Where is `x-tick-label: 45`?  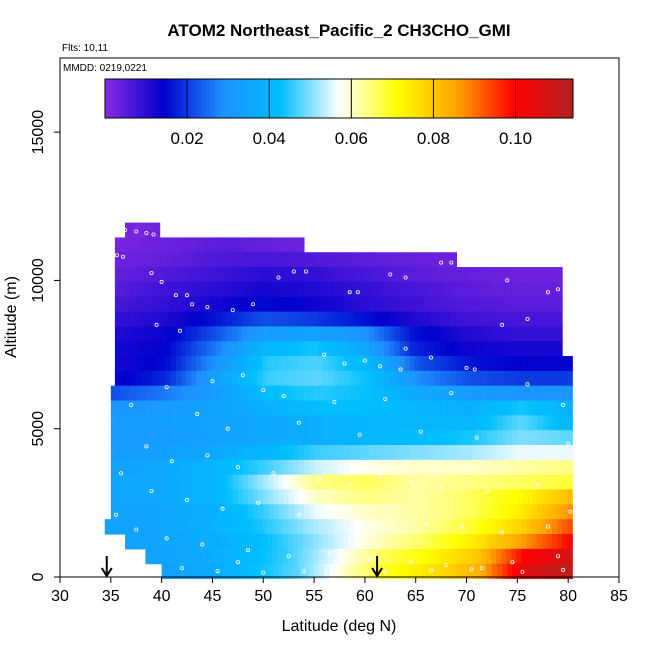 x-tick-label: 45 is located at coordinates (213, 596).